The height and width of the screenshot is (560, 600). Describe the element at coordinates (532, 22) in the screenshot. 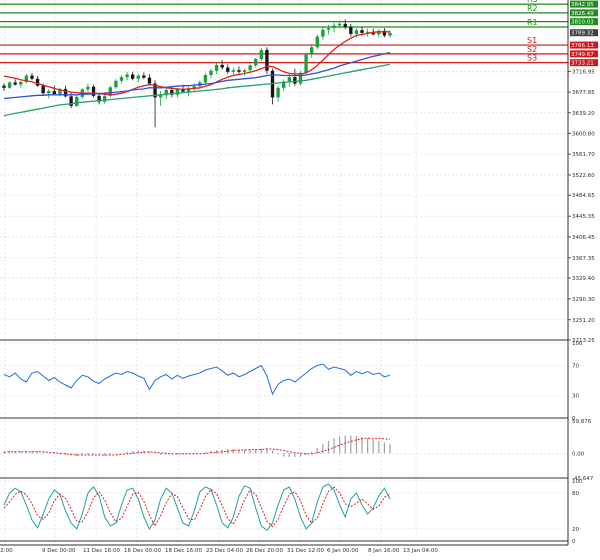

I see `level-label-R1: R1` at that location.